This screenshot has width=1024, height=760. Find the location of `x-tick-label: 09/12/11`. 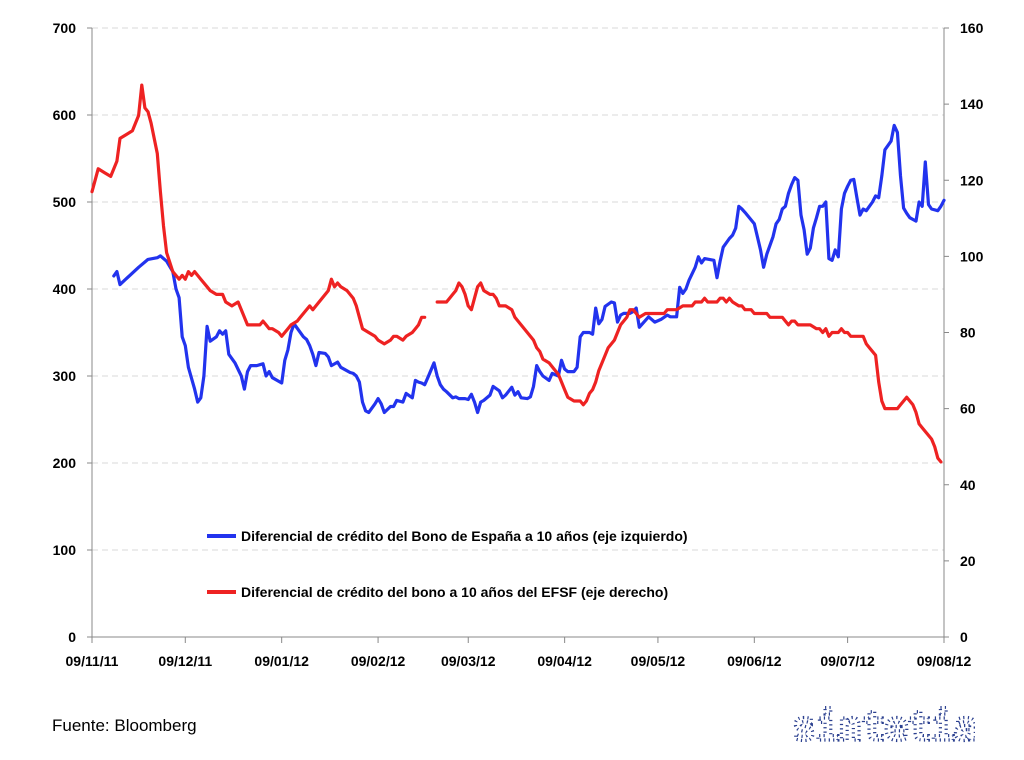

x-tick-label: 09/12/11 is located at coordinates (185, 661).